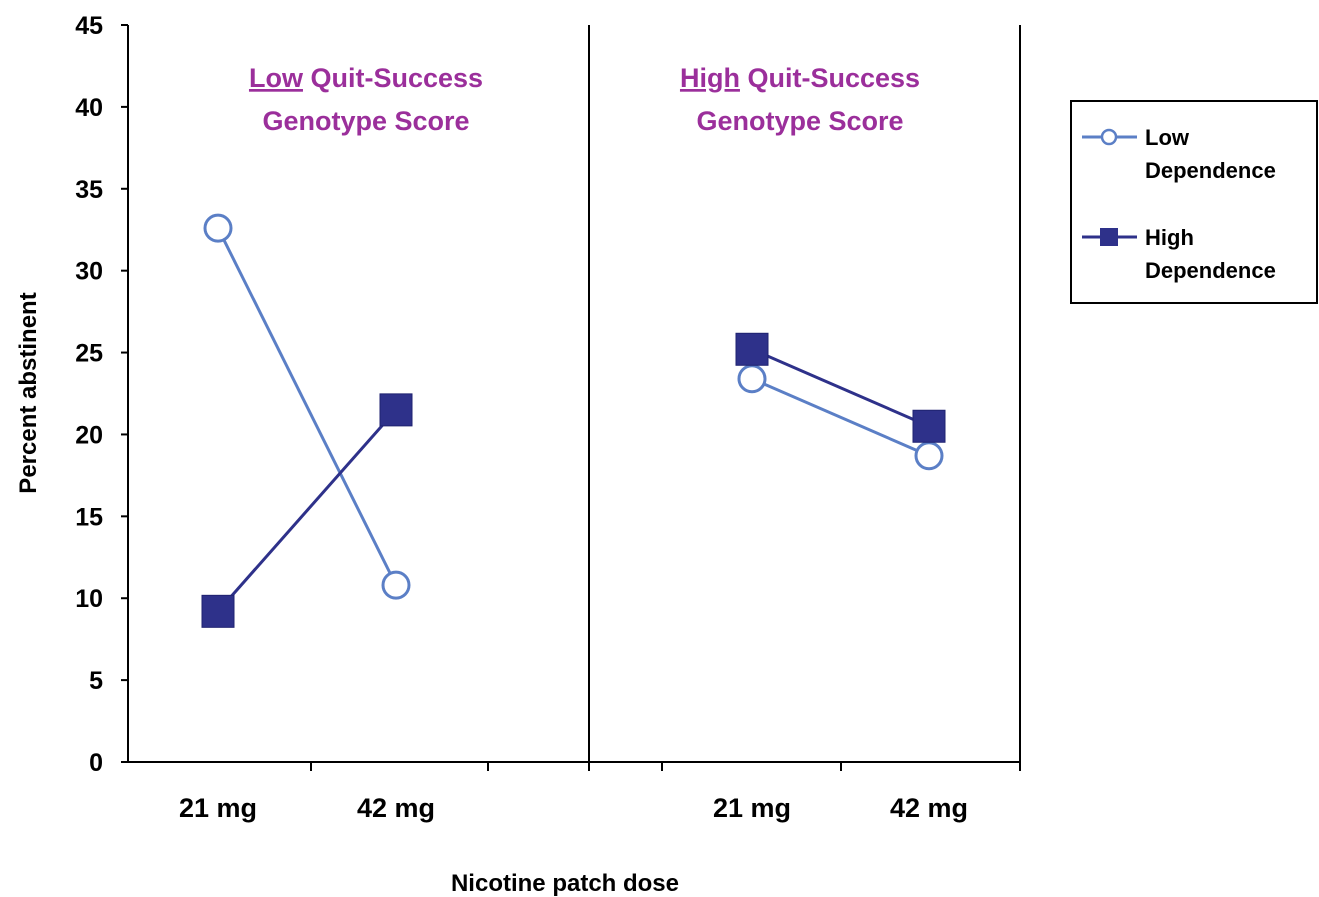 This screenshot has width=1319, height=897. What do you see at coordinates (96, 763) in the screenshot?
I see `y-tick-label: 0` at bounding box center [96, 763].